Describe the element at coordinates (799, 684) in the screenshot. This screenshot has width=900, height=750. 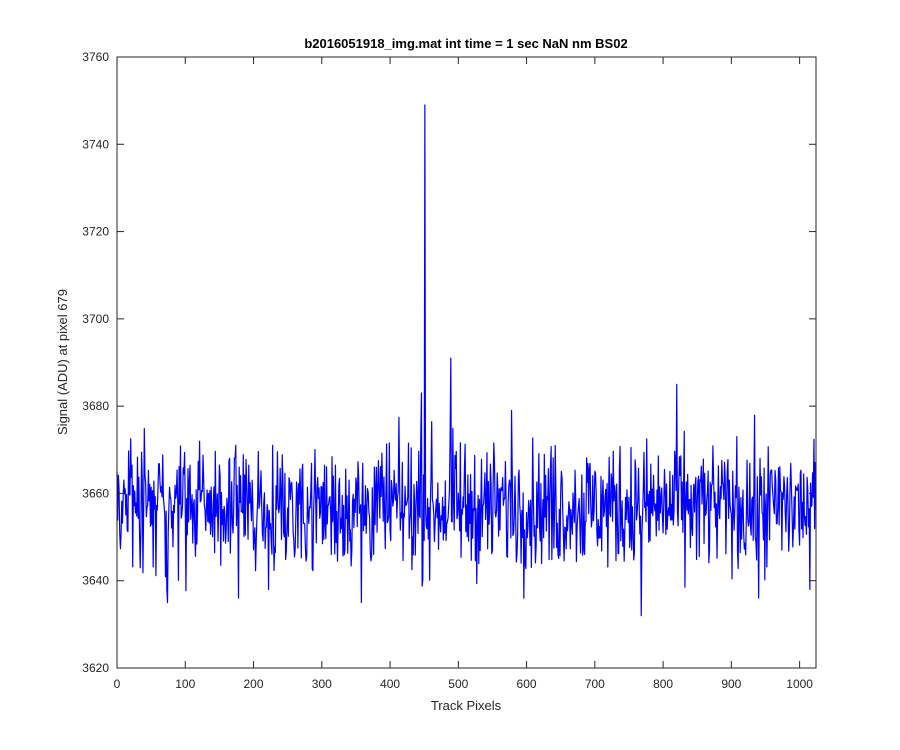
I see `x-tick-label: 1000` at that location.